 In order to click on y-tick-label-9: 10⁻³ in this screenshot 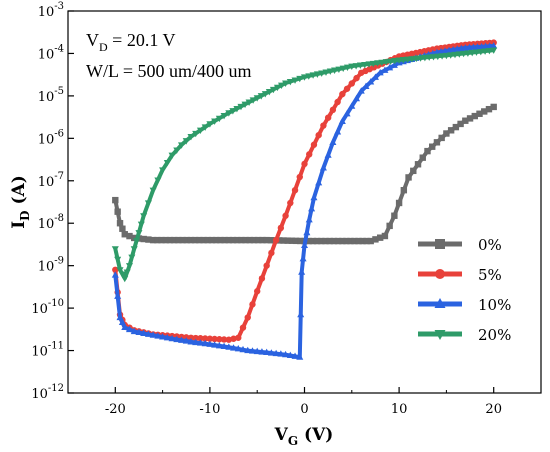, I will do `click(51, 10)`.